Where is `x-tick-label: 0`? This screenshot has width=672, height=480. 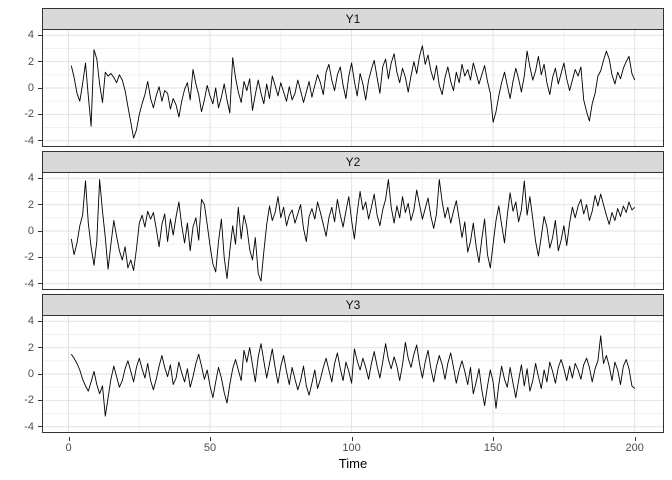 x-tick-label: 0 is located at coordinates (68, 448).